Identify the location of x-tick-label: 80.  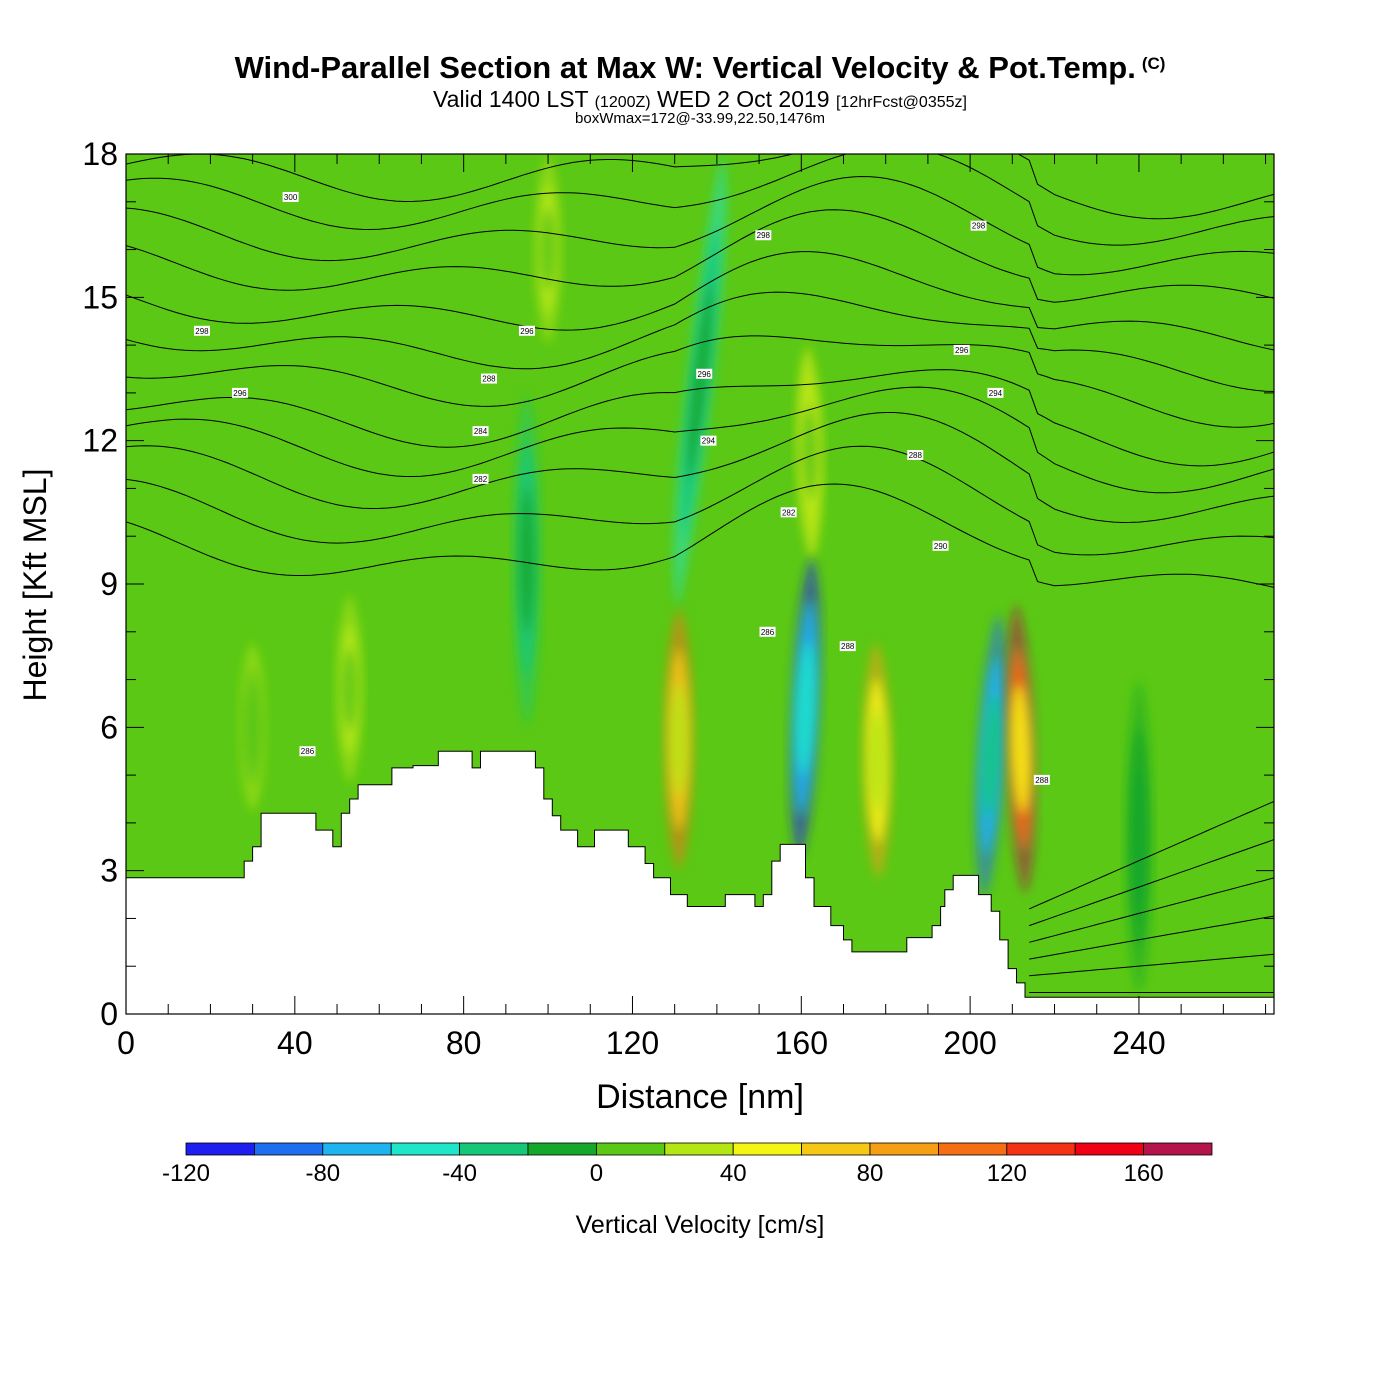
(464, 1043).